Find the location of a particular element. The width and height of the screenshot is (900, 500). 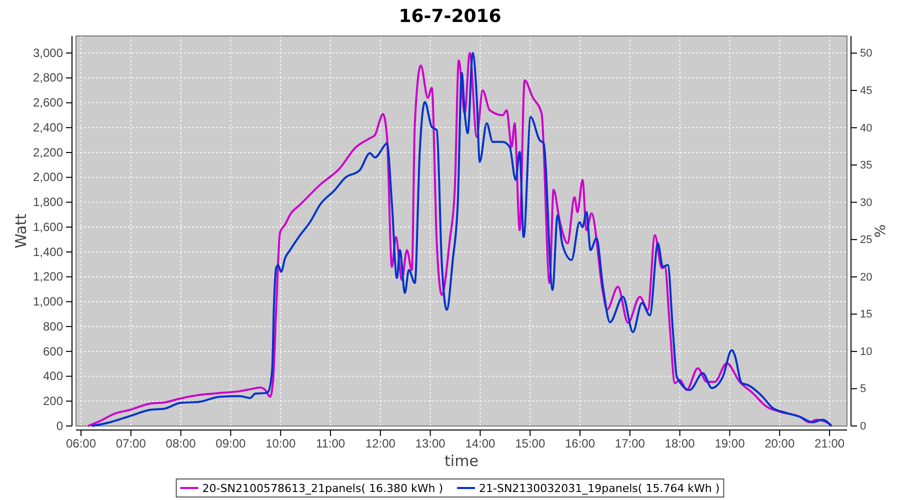

x-tick-label: 12:00 is located at coordinates (380, 443).